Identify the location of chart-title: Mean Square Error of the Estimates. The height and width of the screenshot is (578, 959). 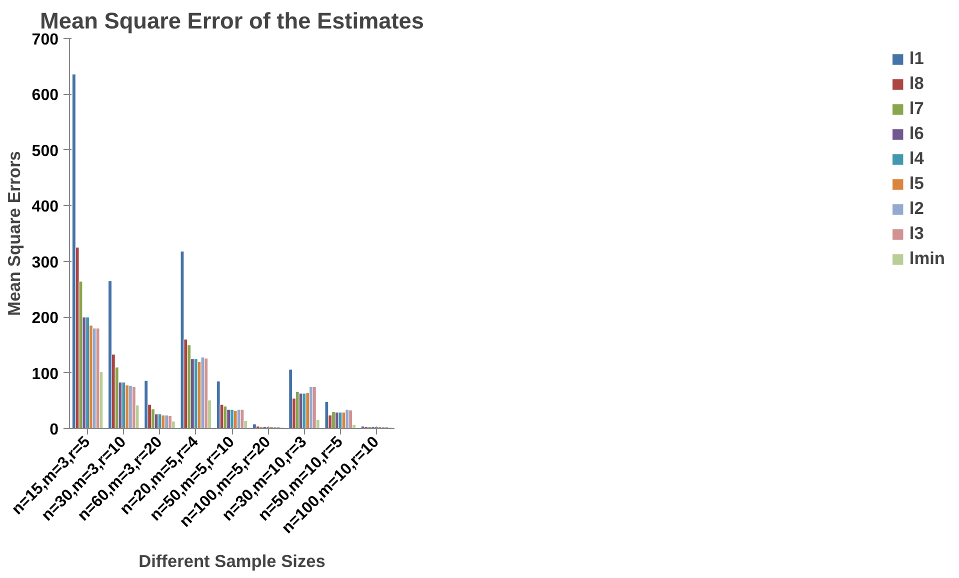
(232, 21).